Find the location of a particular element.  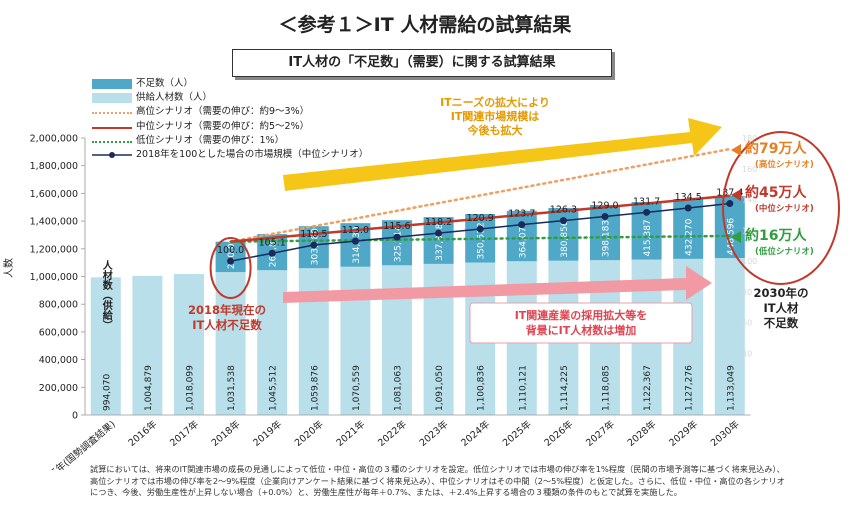

highlight-2018 is located at coordinates (230, 268).